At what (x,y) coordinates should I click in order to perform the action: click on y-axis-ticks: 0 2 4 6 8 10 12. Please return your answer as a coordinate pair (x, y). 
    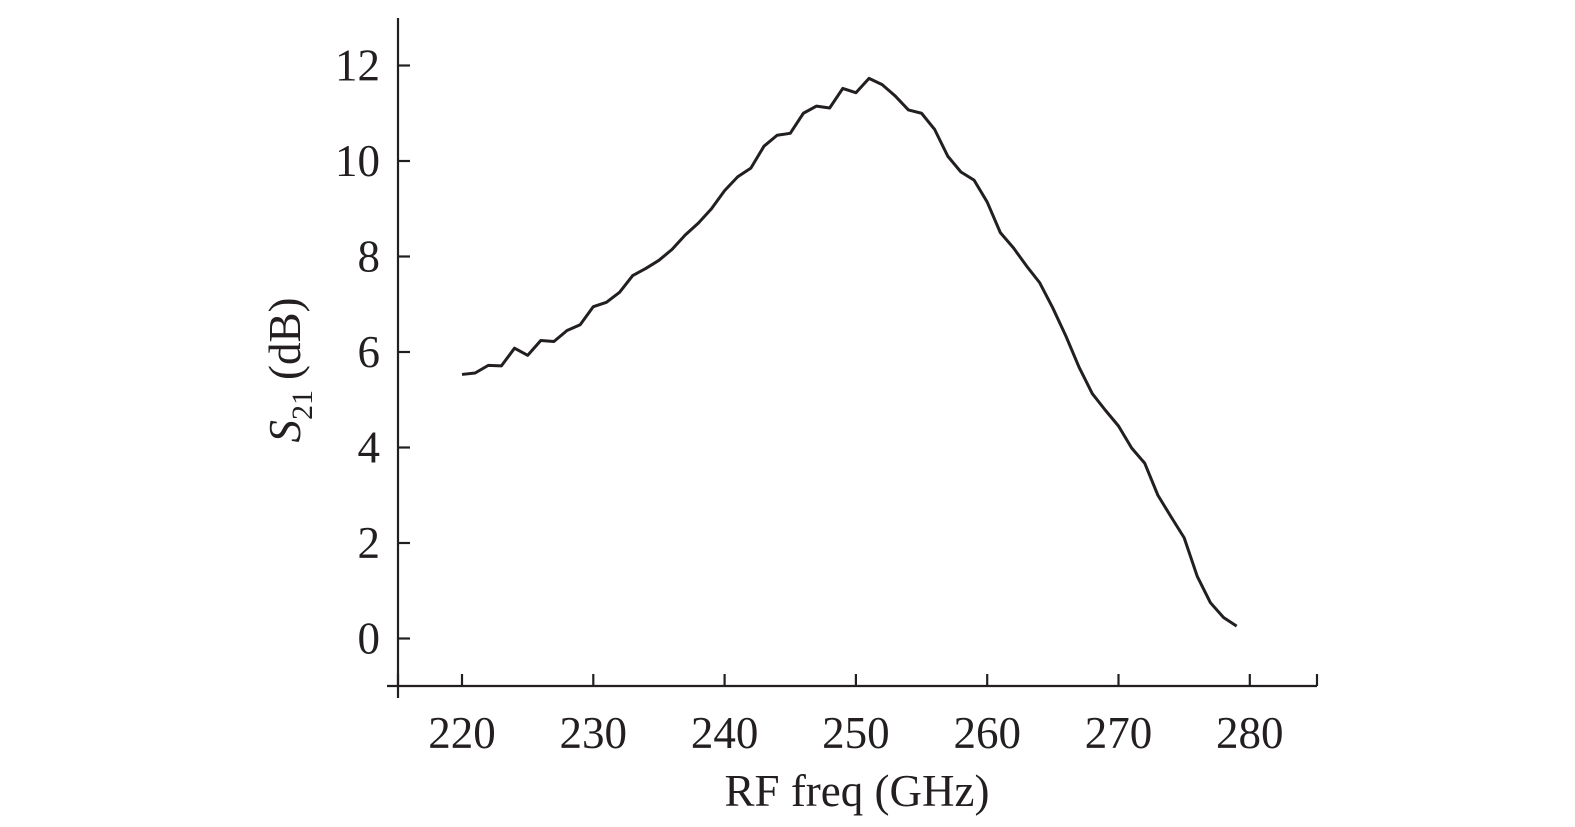
    Looking at the image, I should click on (372, 352).